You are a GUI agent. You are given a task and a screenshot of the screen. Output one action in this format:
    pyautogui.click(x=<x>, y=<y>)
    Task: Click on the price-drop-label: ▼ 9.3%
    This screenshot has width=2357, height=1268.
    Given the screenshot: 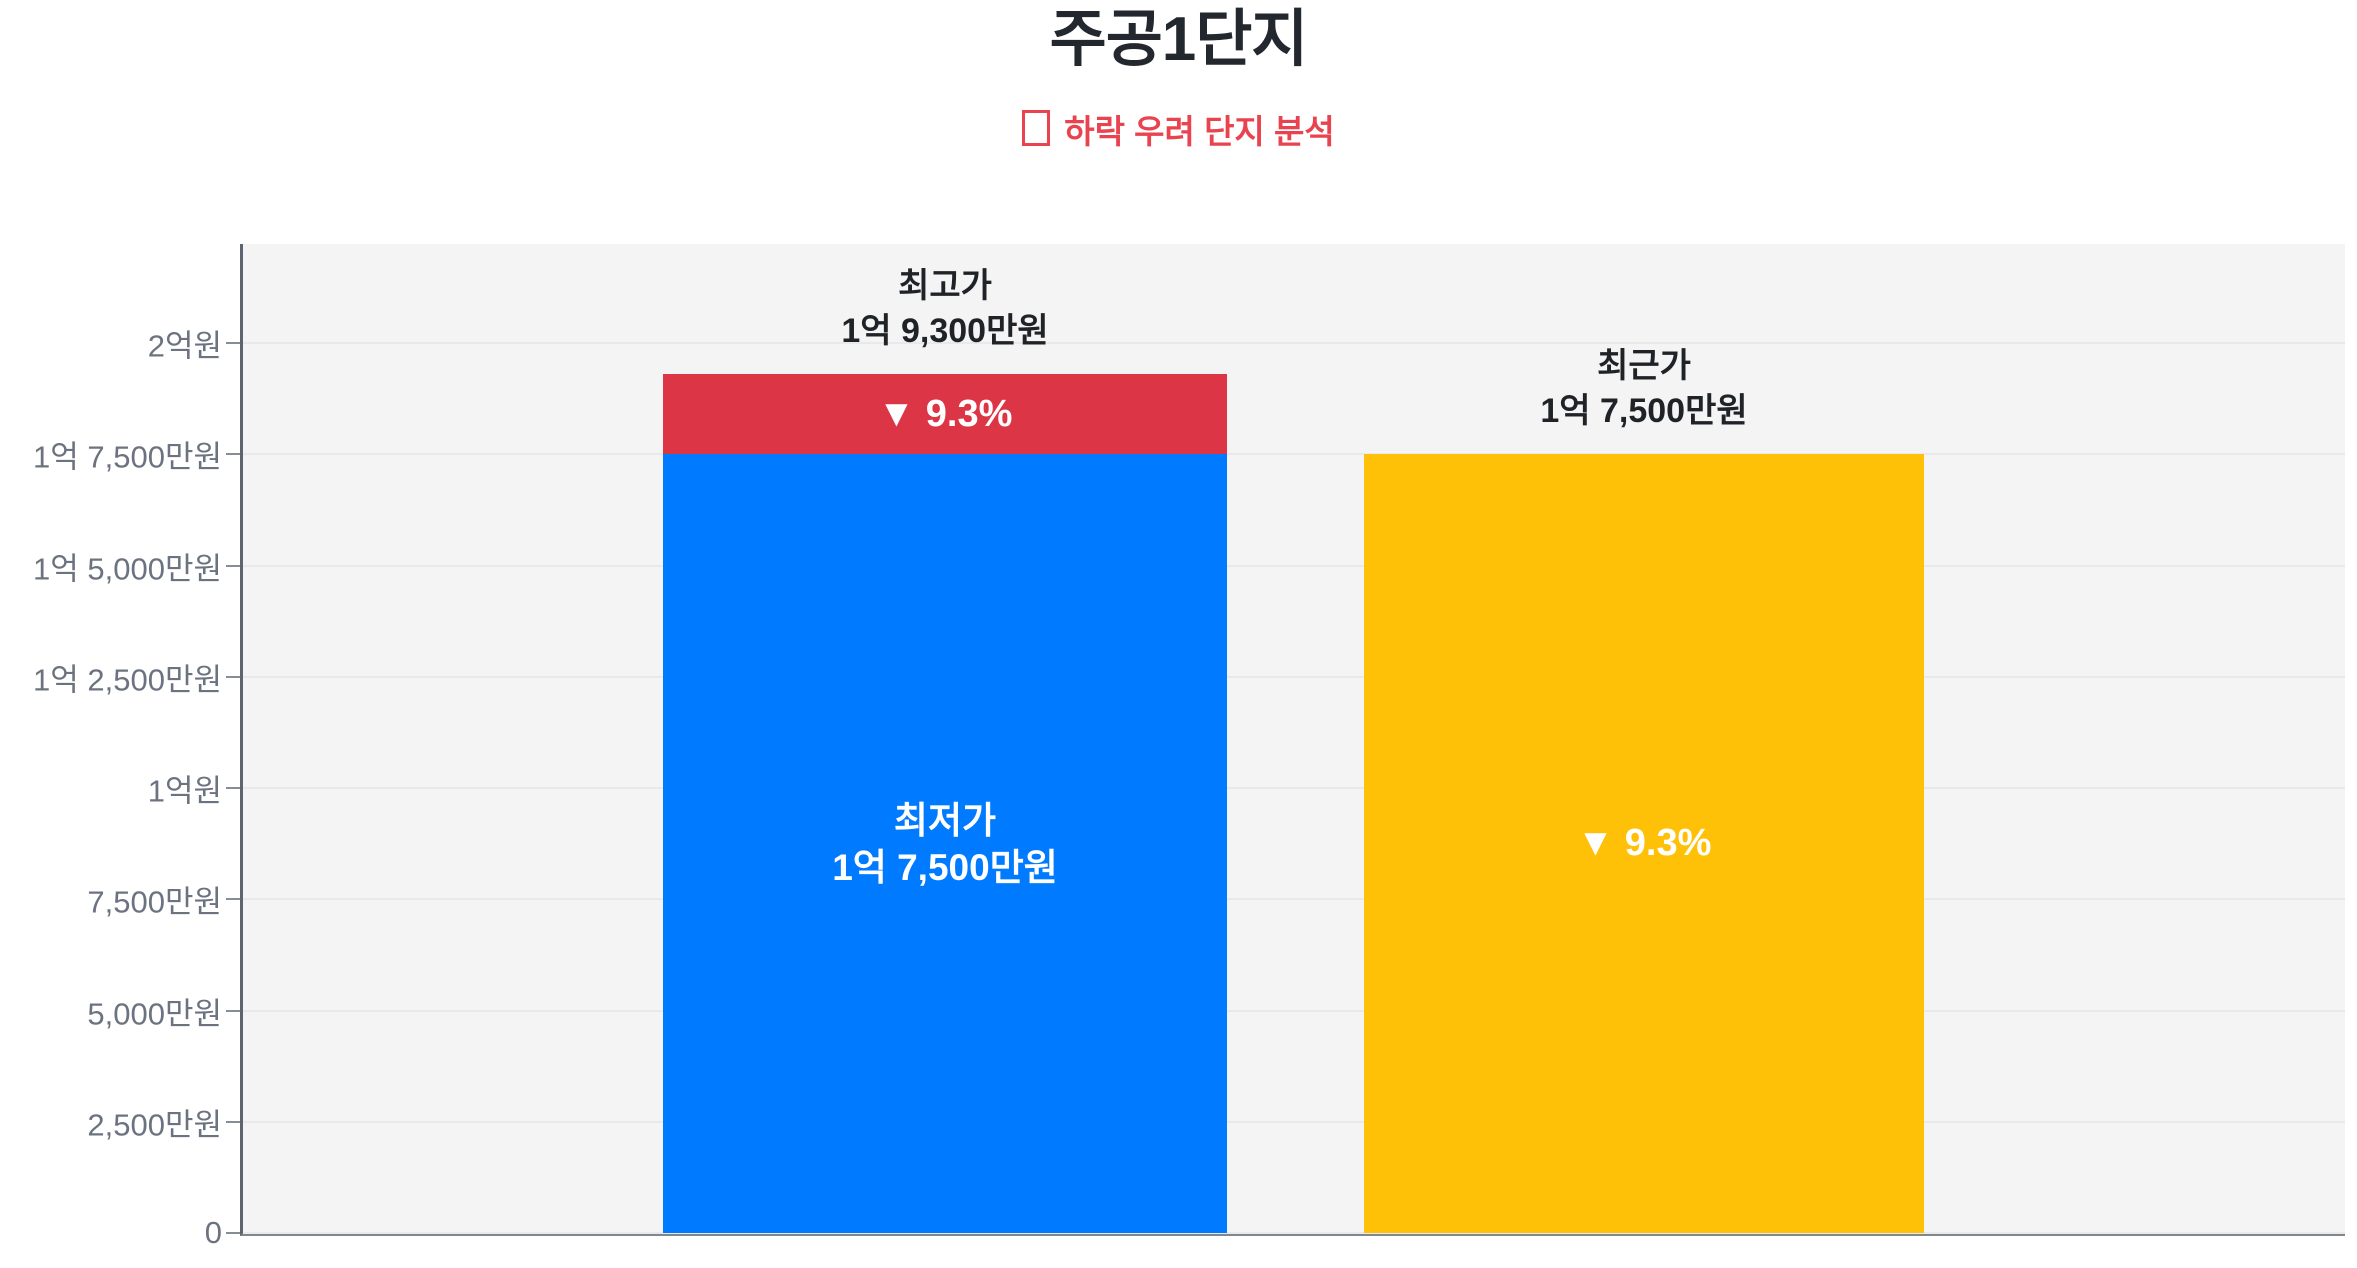 What is the action you would take?
    pyautogui.click(x=945, y=413)
    